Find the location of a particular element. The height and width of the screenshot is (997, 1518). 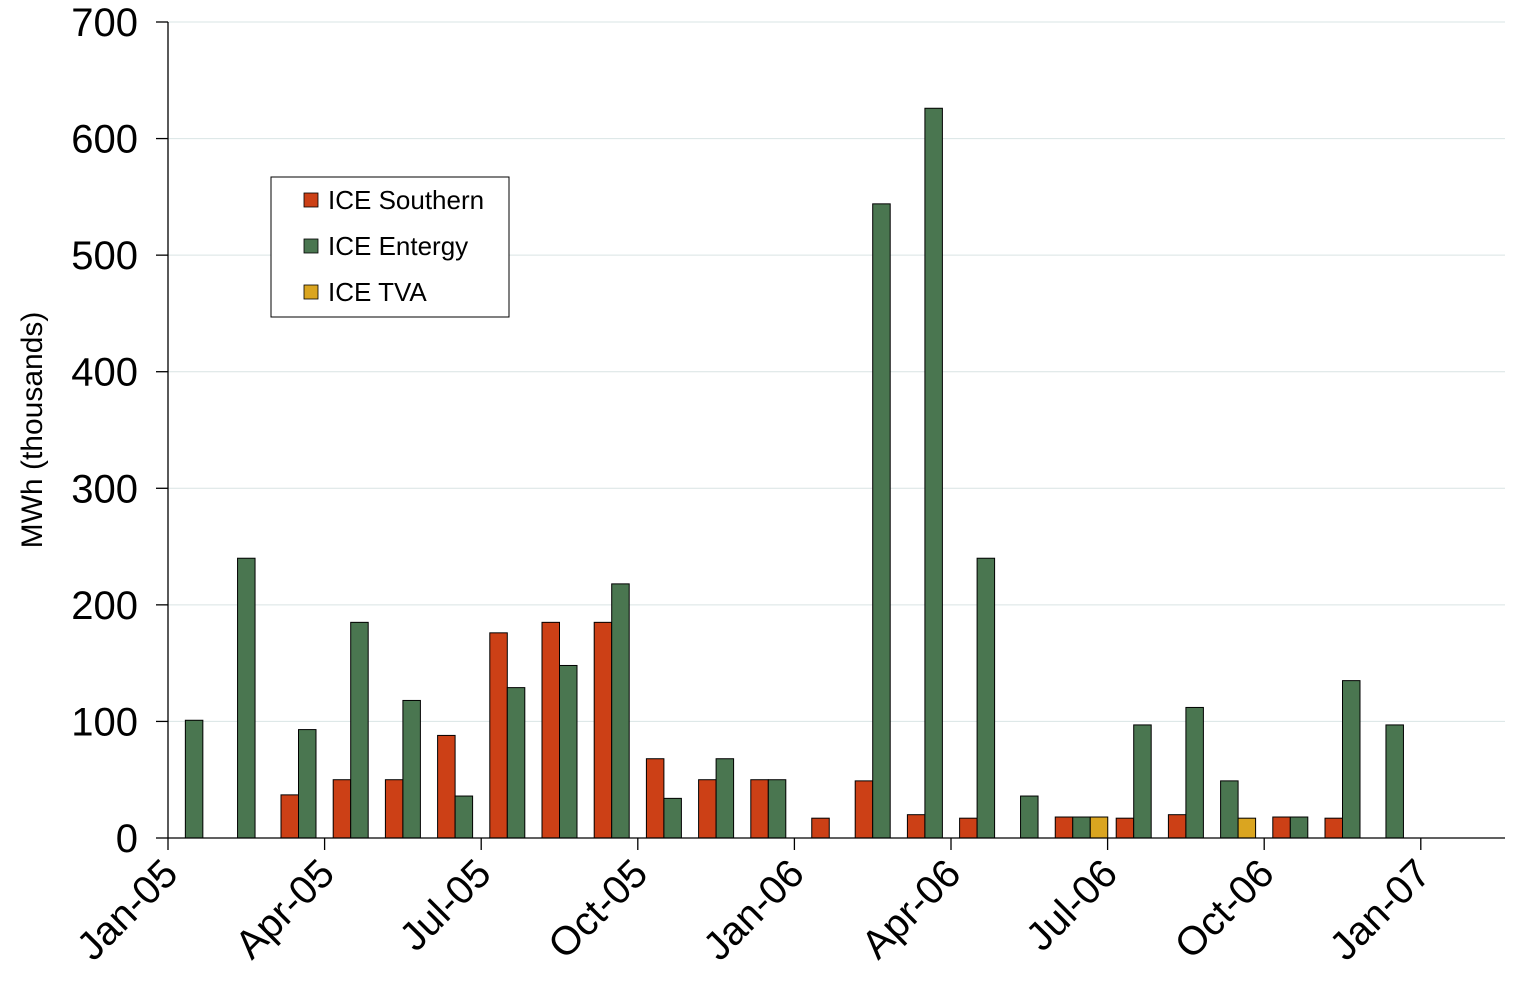

x-tick-label: Oct-06 is located at coordinates (1225, 909).